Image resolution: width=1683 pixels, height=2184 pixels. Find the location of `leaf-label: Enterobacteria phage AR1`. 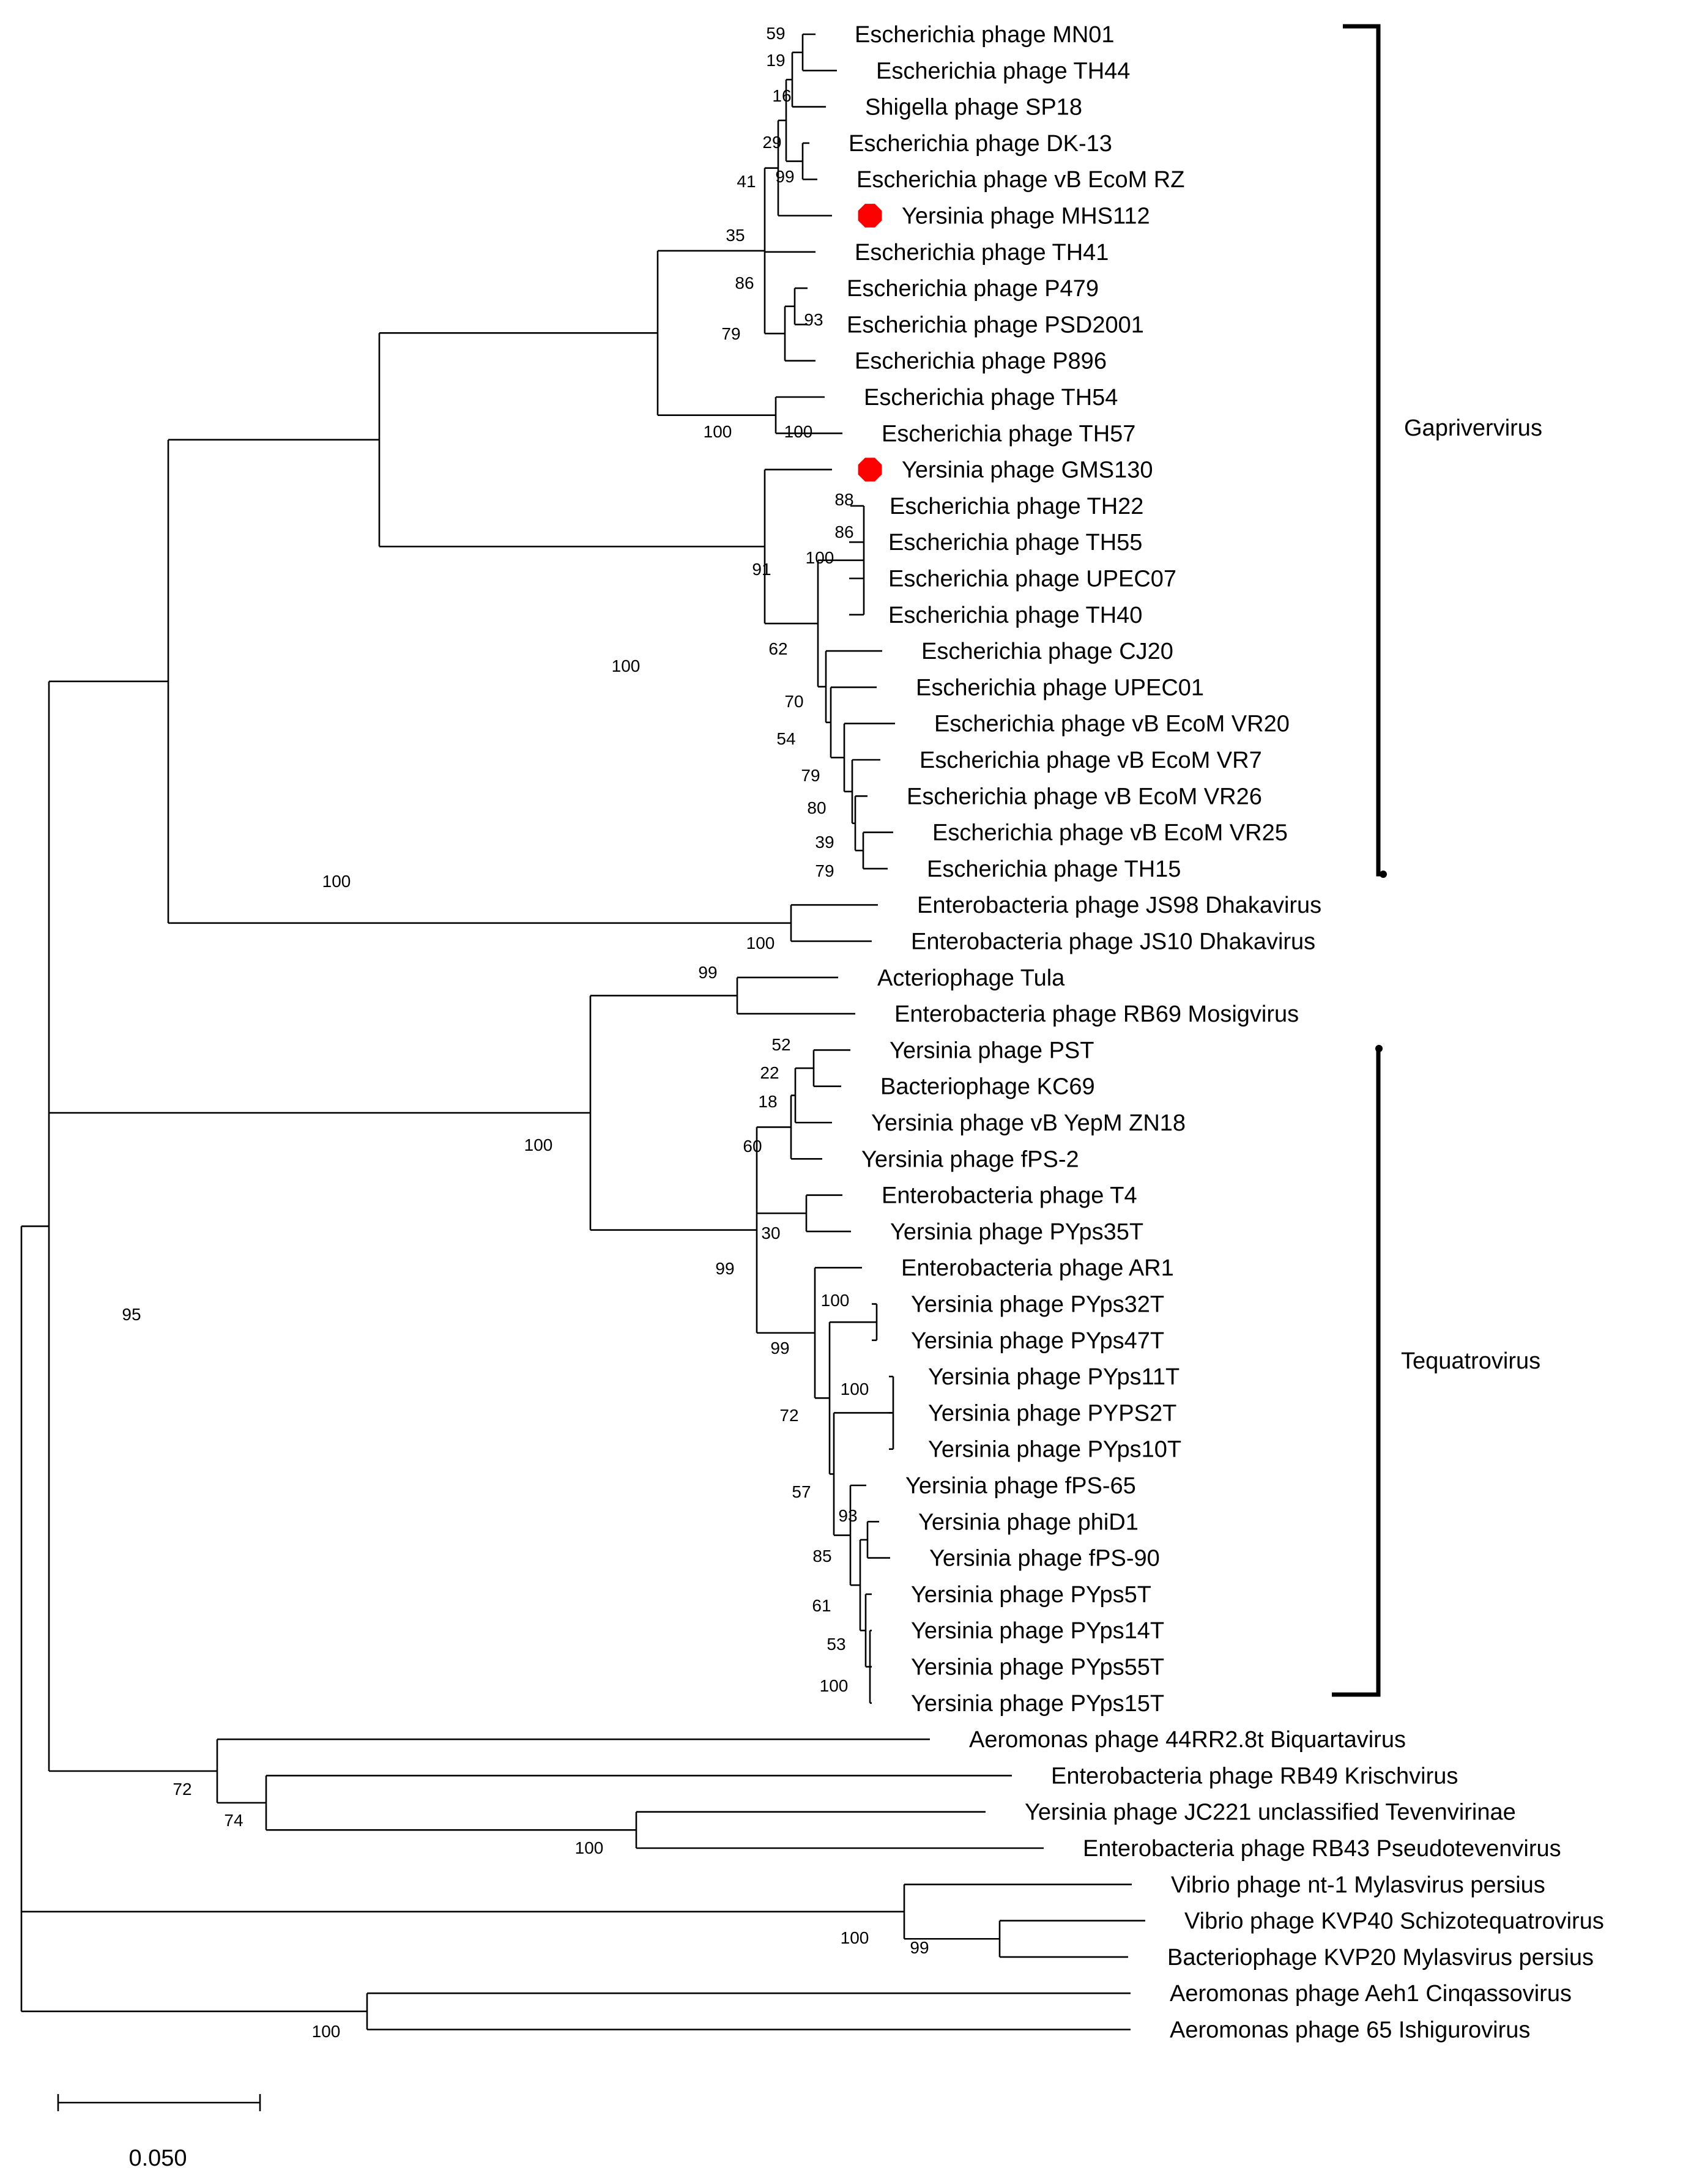

leaf-label: Enterobacteria phage AR1 is located at coordinates (1037, 1268).